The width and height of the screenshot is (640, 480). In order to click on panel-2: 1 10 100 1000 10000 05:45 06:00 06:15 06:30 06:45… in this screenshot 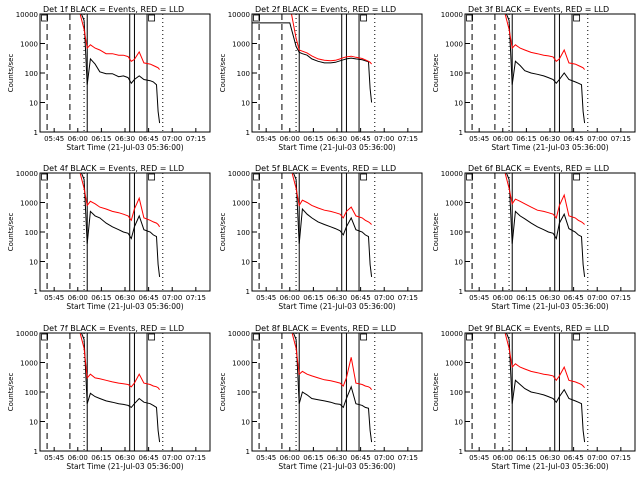, I will do `click(321, 78)`.